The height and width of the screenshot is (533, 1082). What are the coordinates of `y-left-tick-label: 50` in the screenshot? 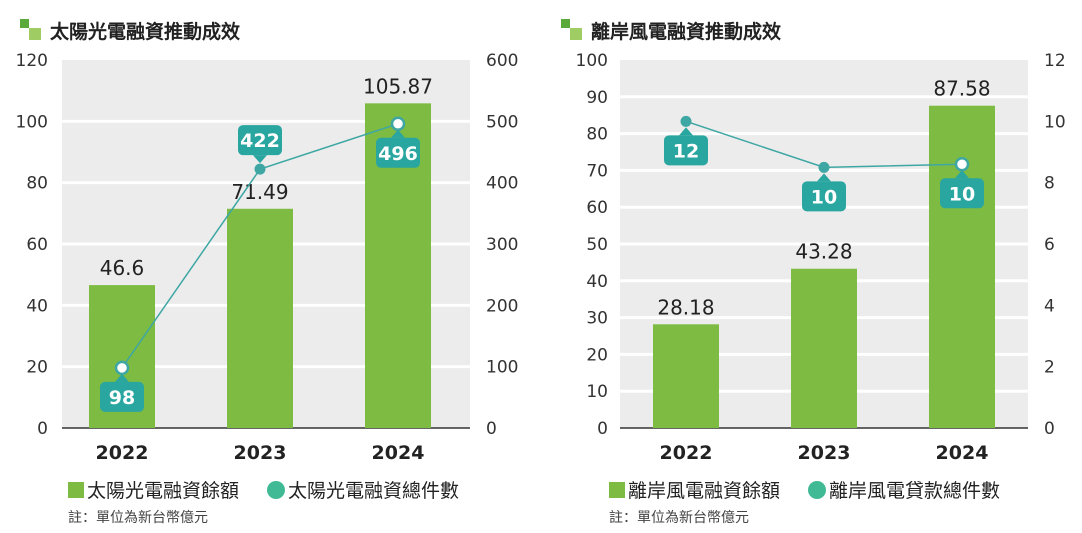 It's located at (597, 245).